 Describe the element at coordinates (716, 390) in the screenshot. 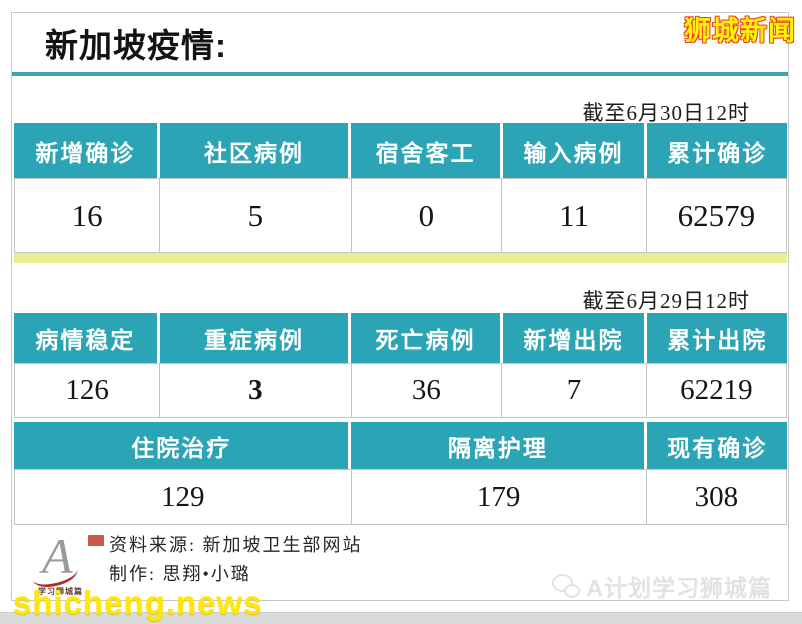

I see `table-value-cell: 62219` at that location.